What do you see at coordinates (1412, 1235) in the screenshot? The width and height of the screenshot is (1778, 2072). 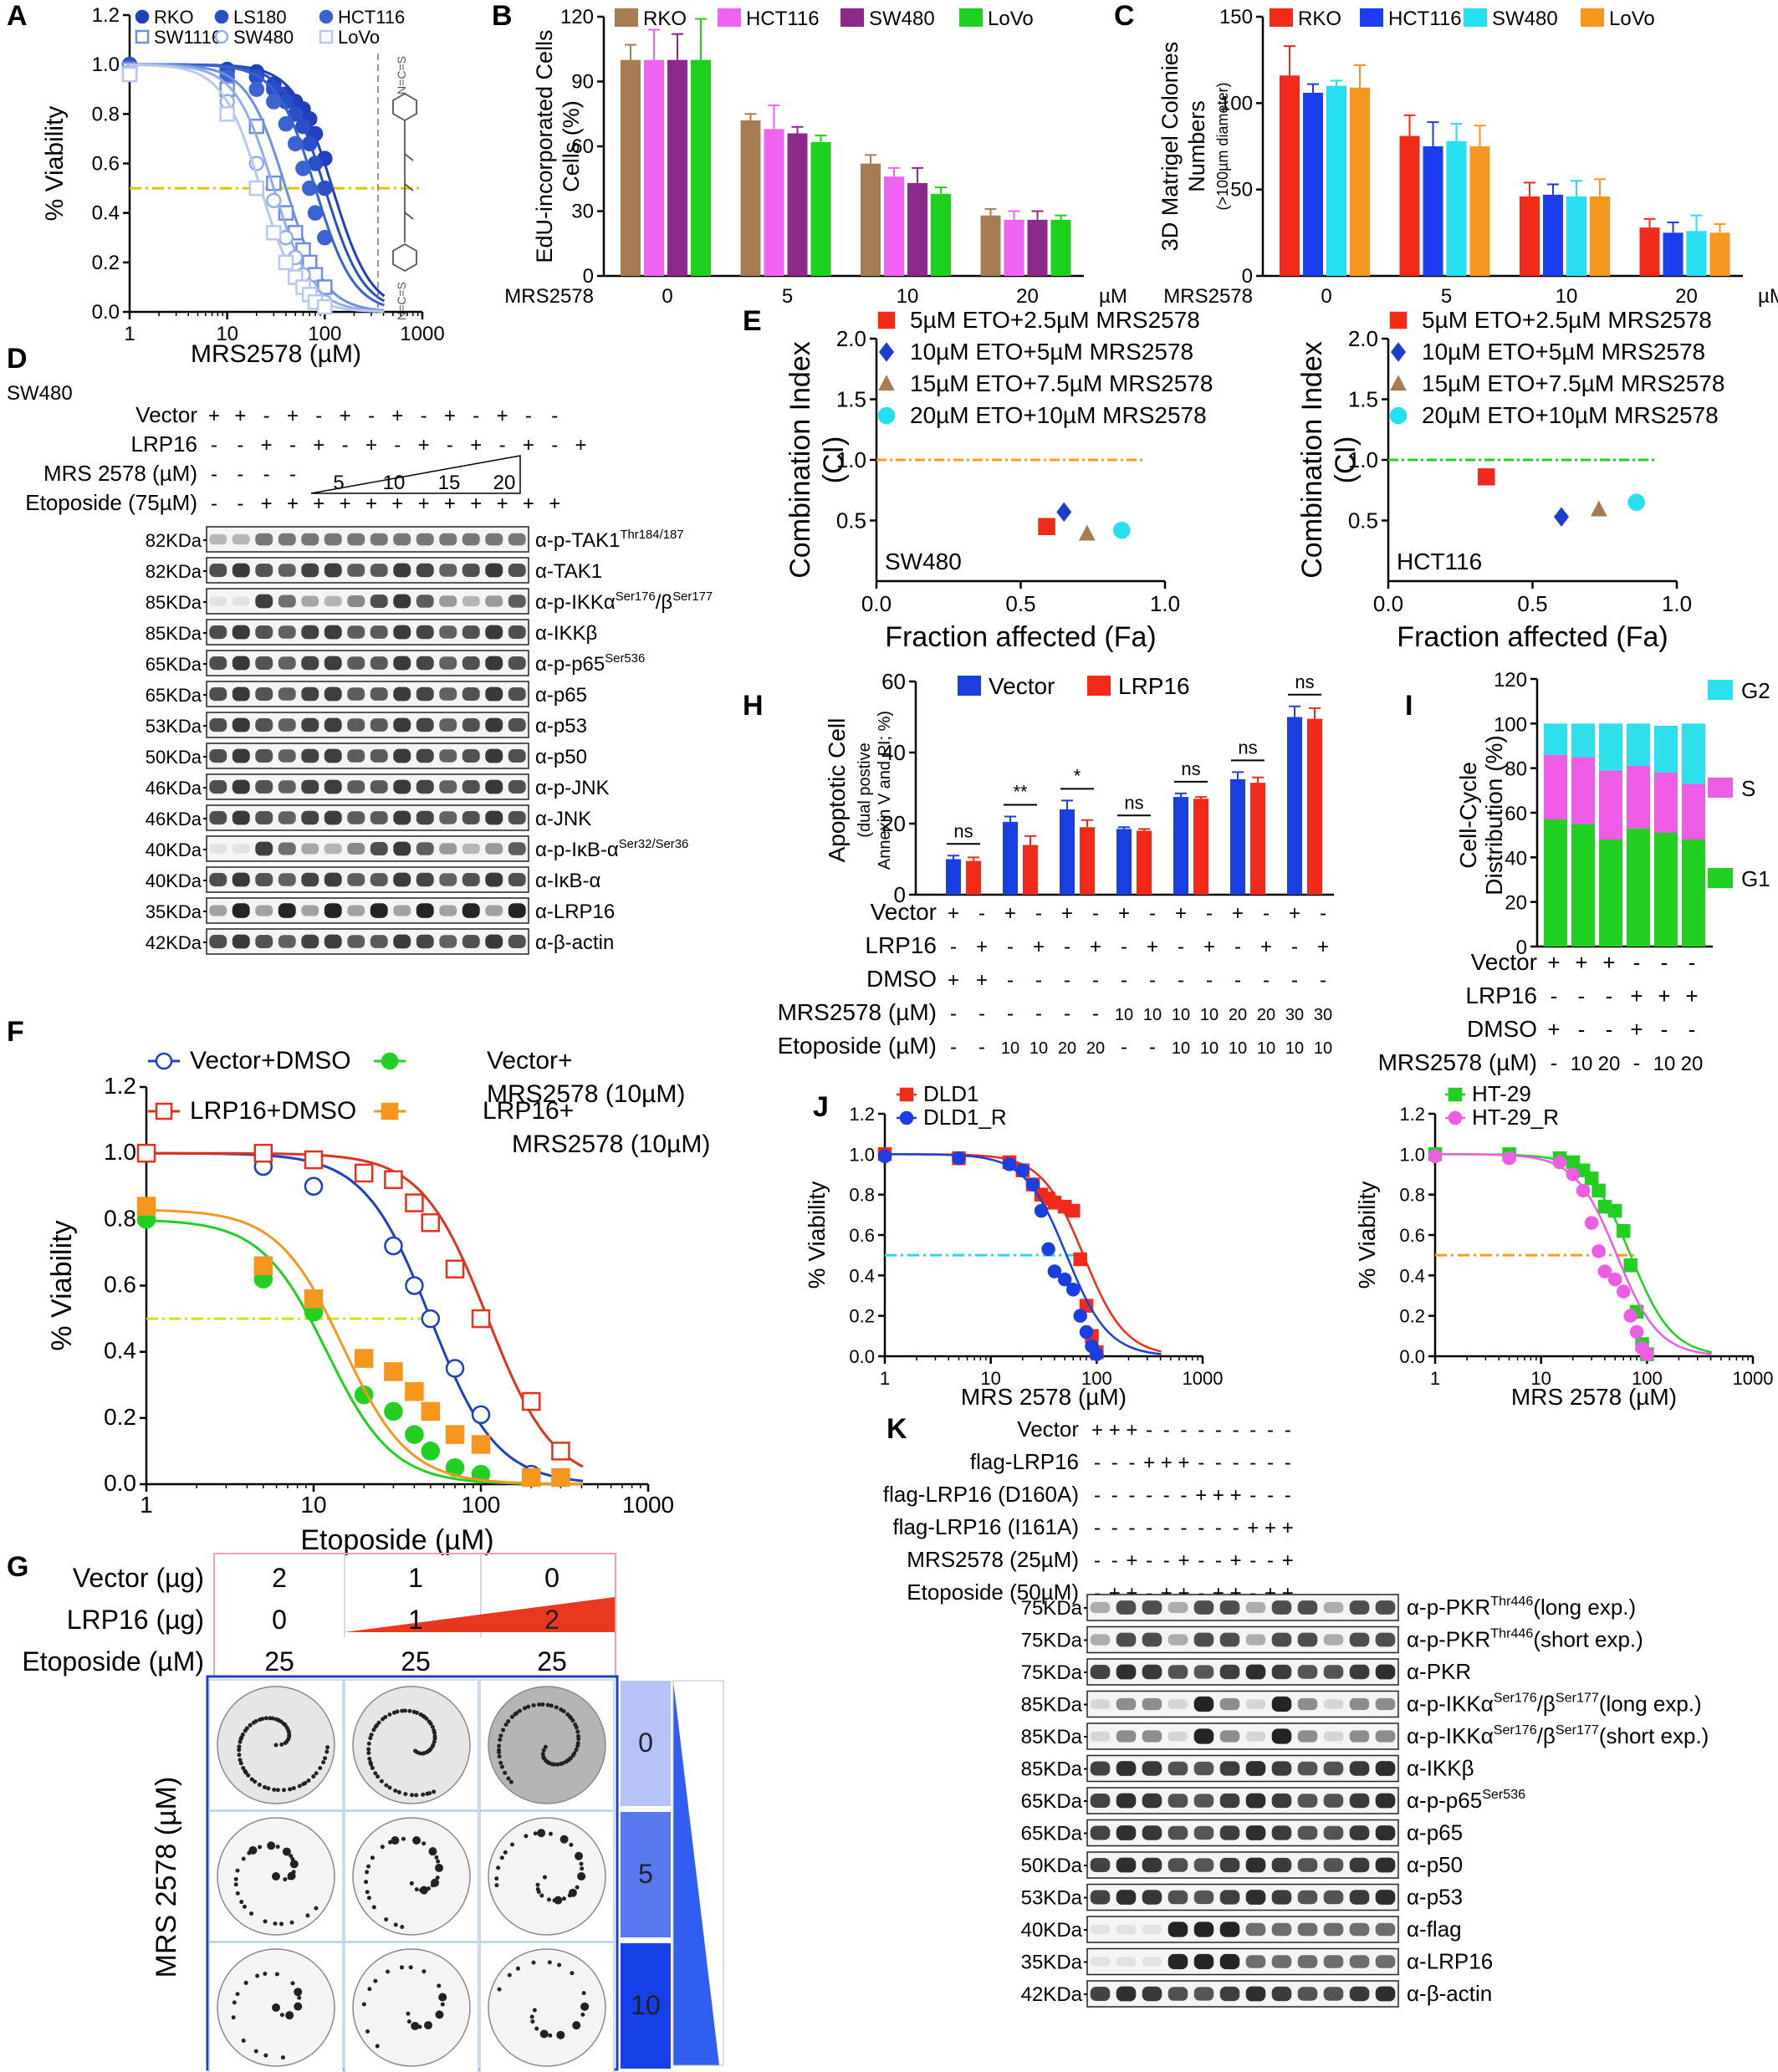 I see `y-tick-label: 0.6` at bounding box center [1412, 1235].